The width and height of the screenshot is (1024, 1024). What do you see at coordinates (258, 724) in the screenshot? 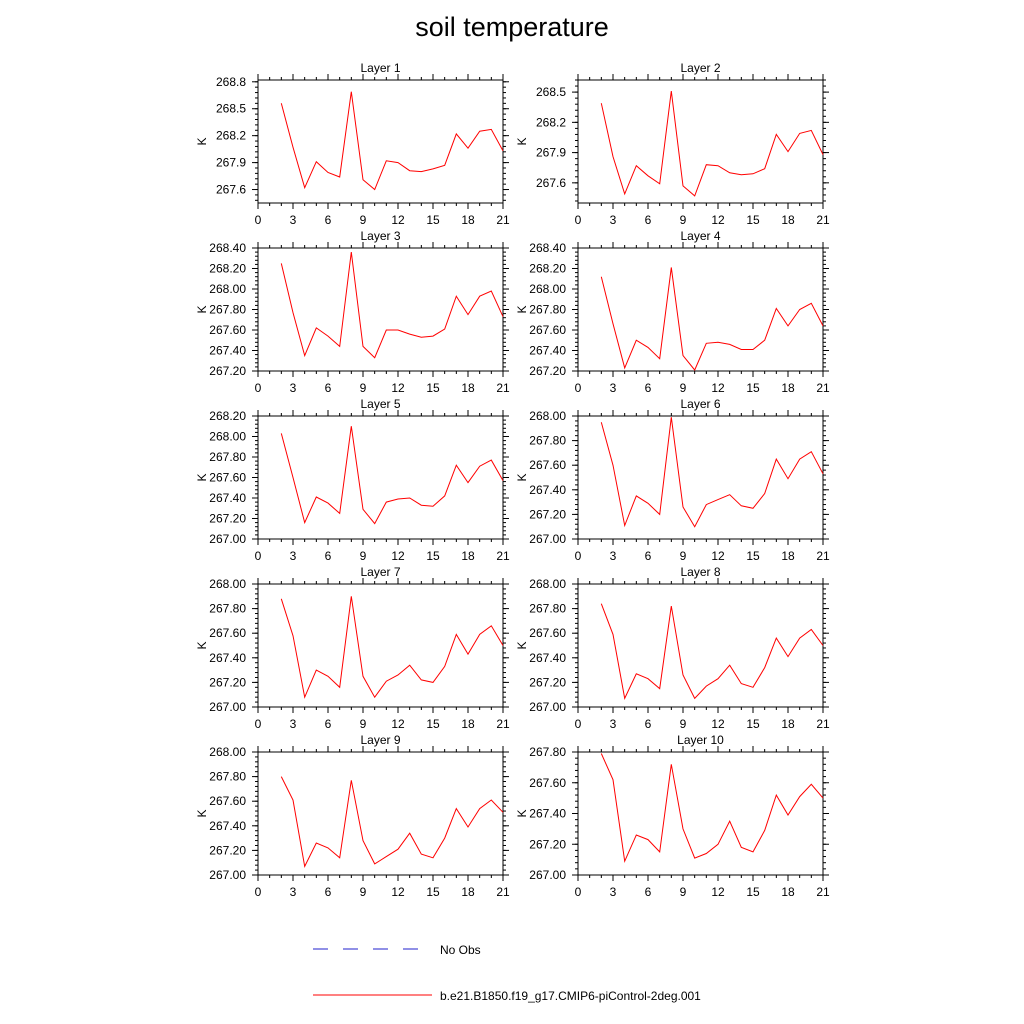
I see `panel-7-xtick-label: 0` at bounding box center [258, 724].